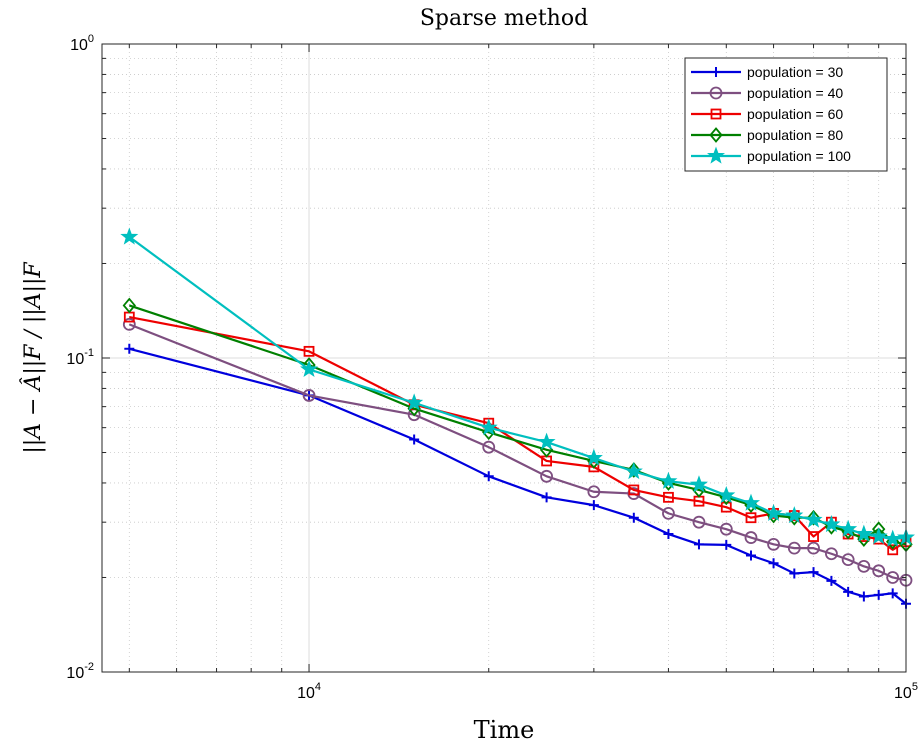  I want to click on legend-label: population = 80, so click(795, 135).